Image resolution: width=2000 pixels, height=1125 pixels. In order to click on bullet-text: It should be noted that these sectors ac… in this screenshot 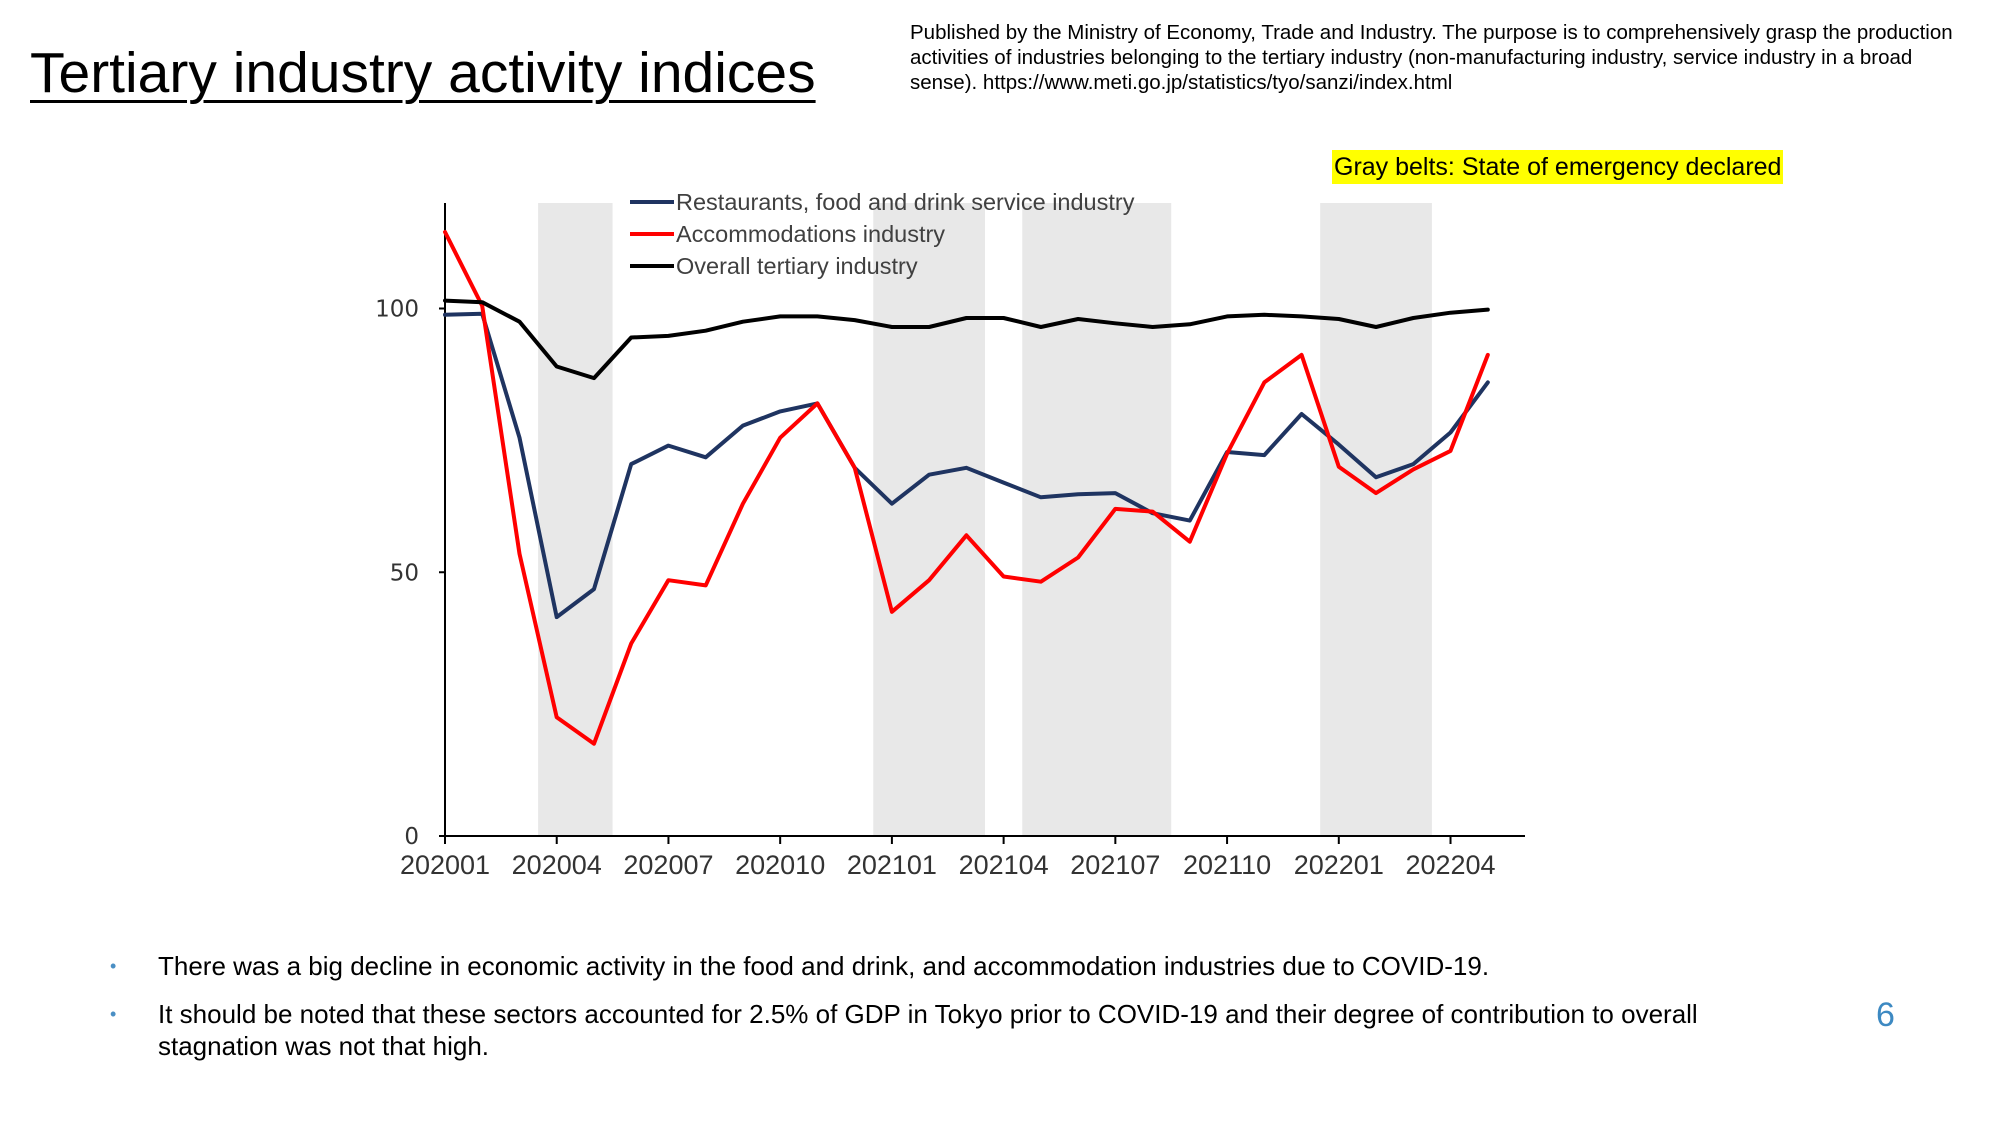, I will do `click(928, 1030)`.